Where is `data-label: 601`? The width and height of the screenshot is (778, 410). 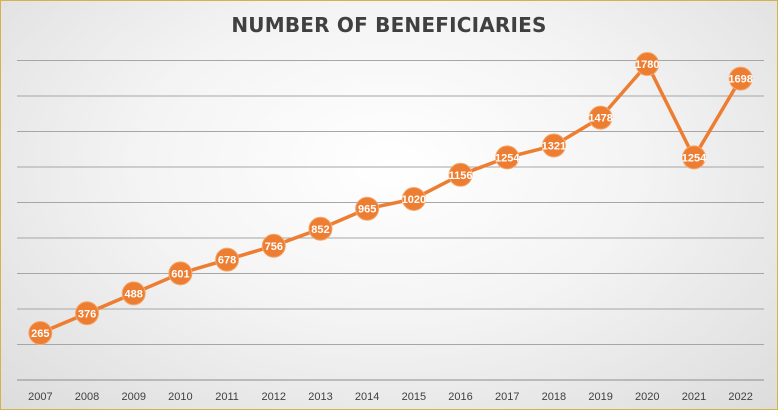
data-label: 601 is located at coordinates (180, 274).